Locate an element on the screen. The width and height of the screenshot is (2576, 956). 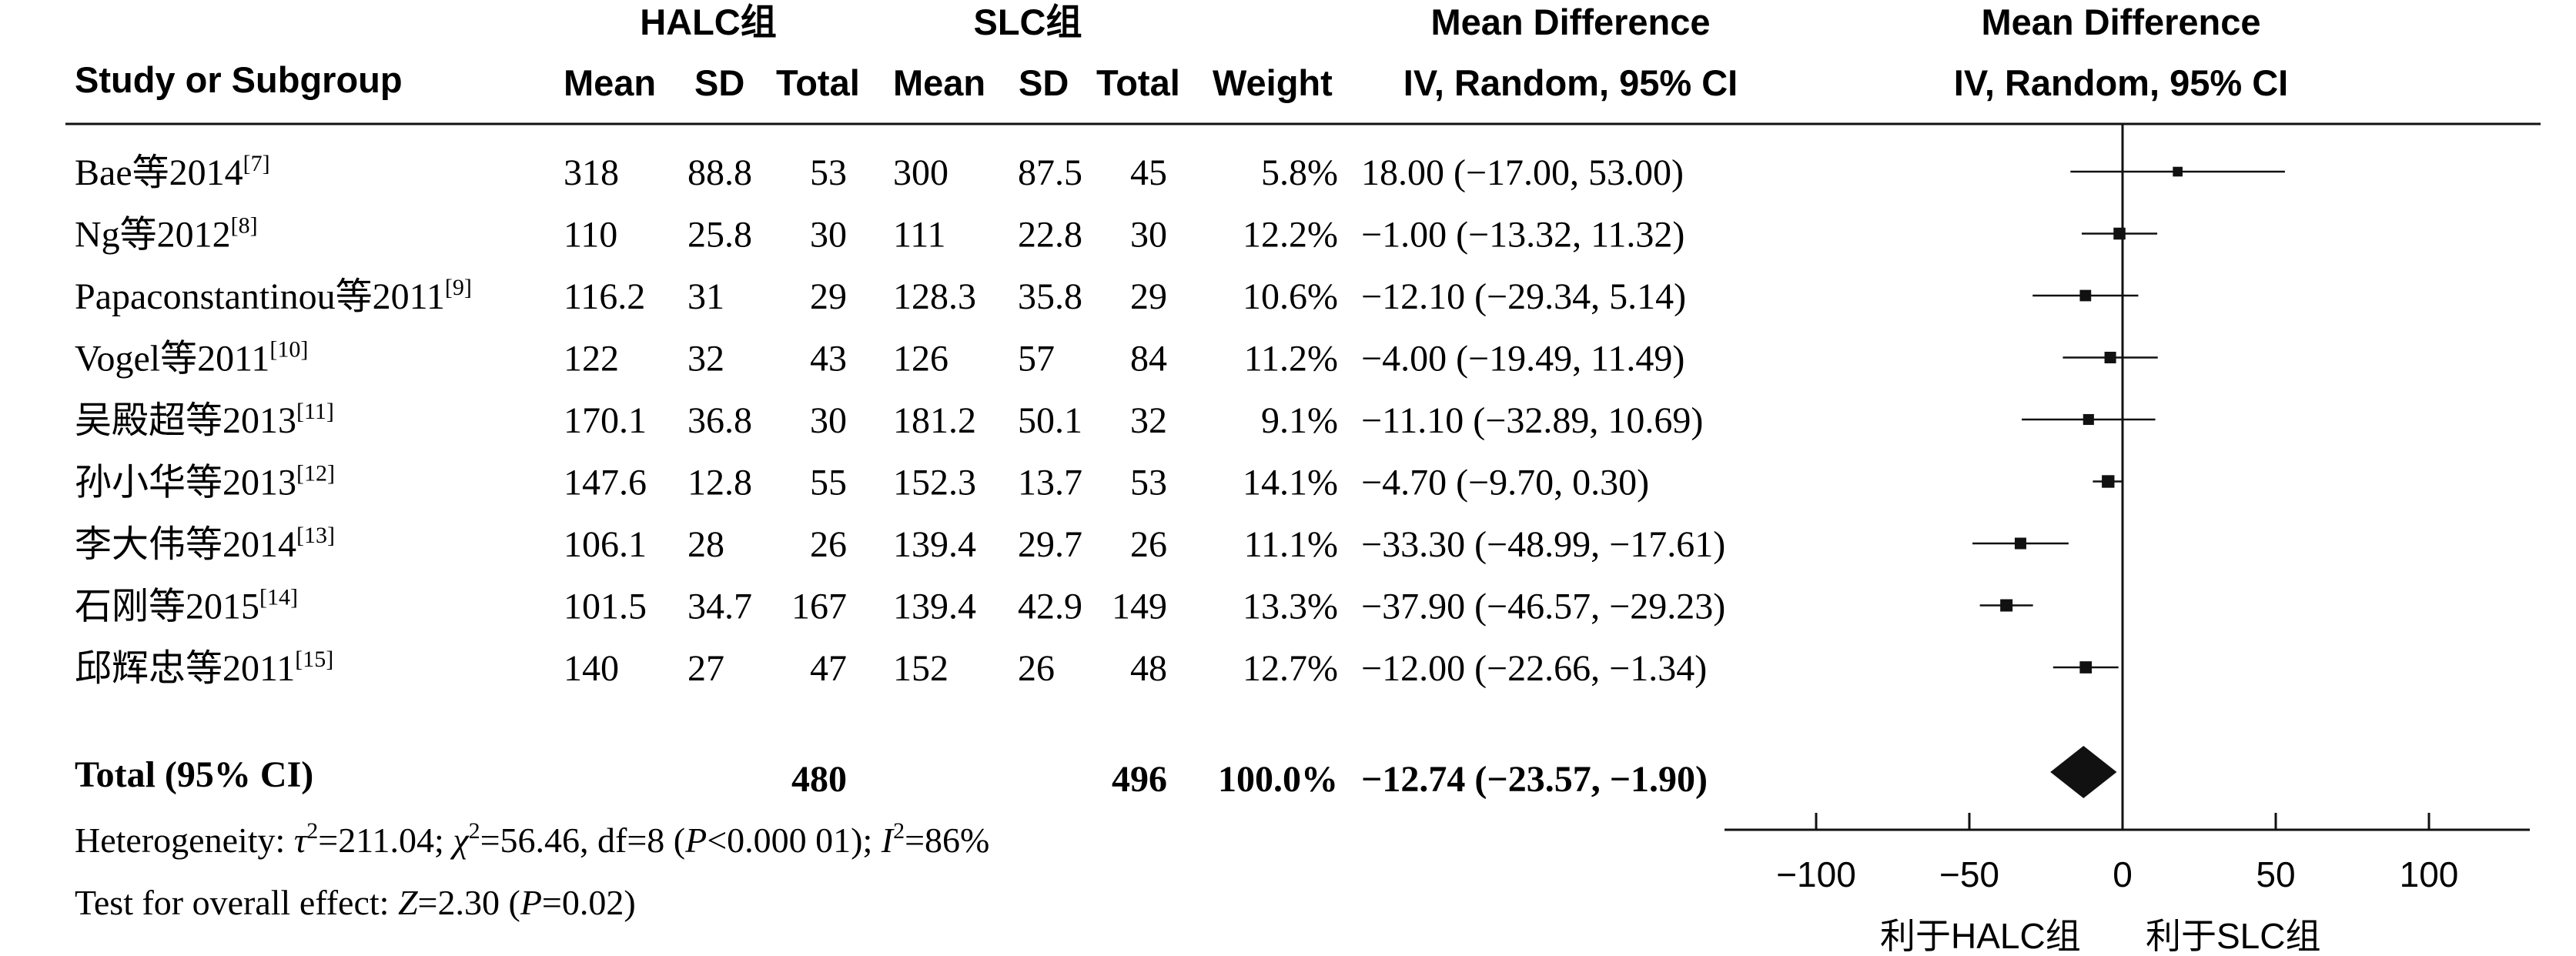
study-n1: 43 is located at coordinates (829, 359).